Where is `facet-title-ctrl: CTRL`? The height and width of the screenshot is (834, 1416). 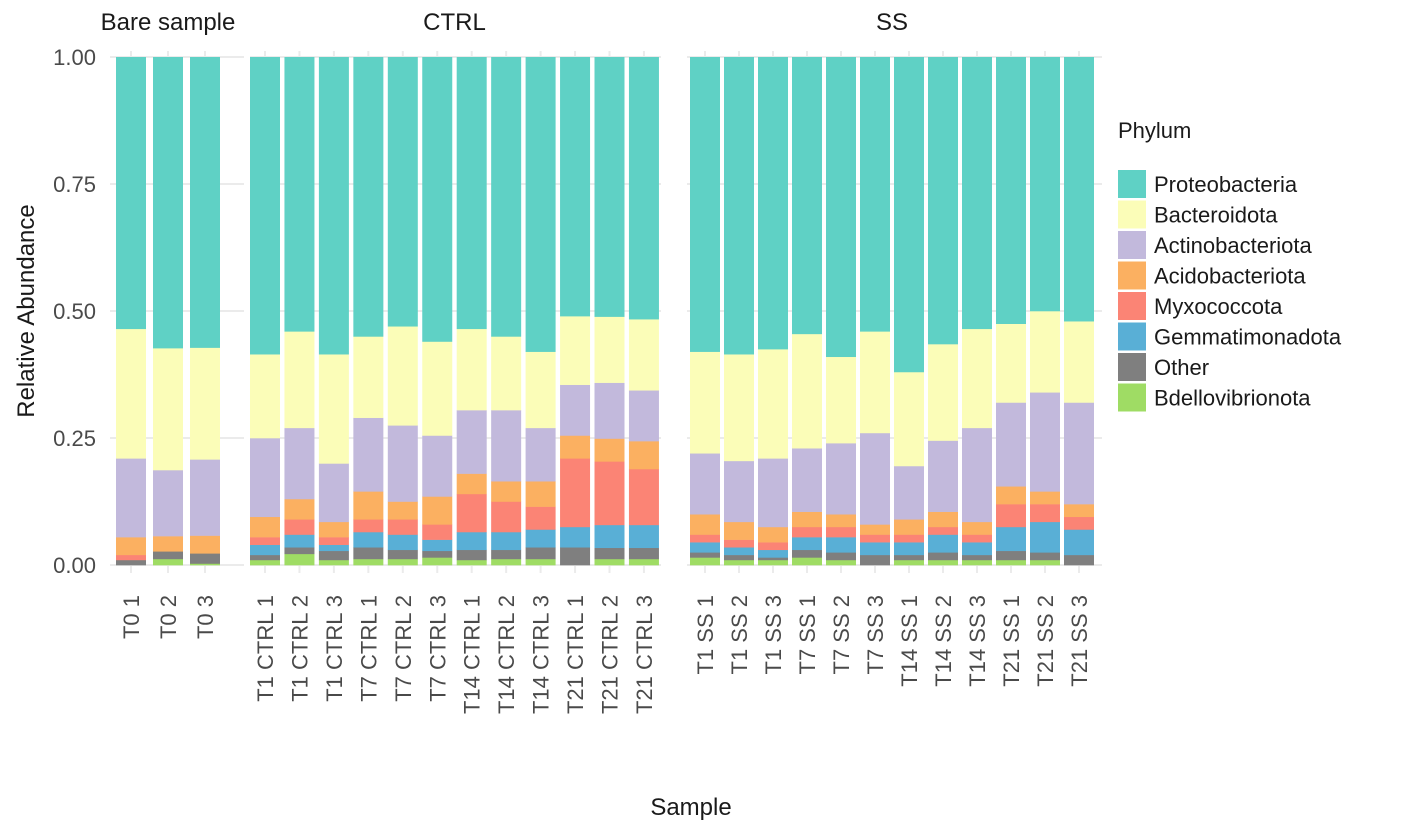 facet-title-ctrl: CTRL is located at coordinates (454, 22).